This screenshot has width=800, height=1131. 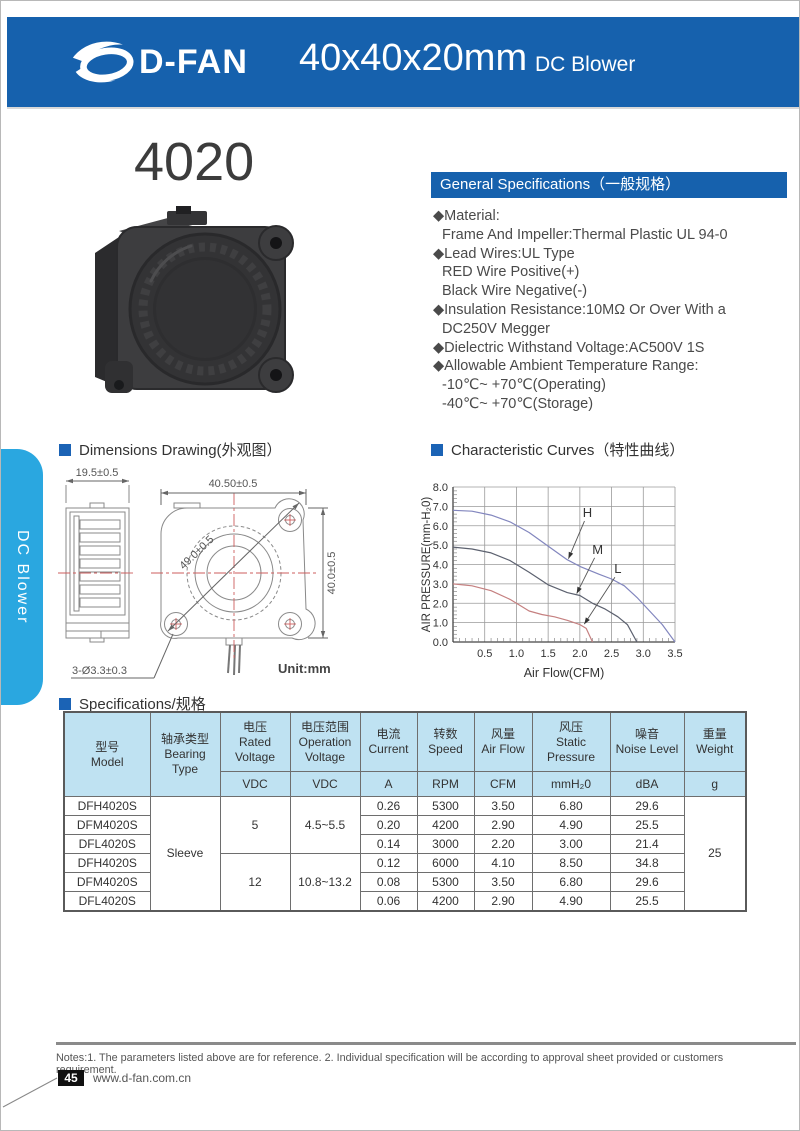 What do you see at coordinates (647, 863) in the screenshot?
I see `cell-noise: 34.8` at bounding box center [647, 863].